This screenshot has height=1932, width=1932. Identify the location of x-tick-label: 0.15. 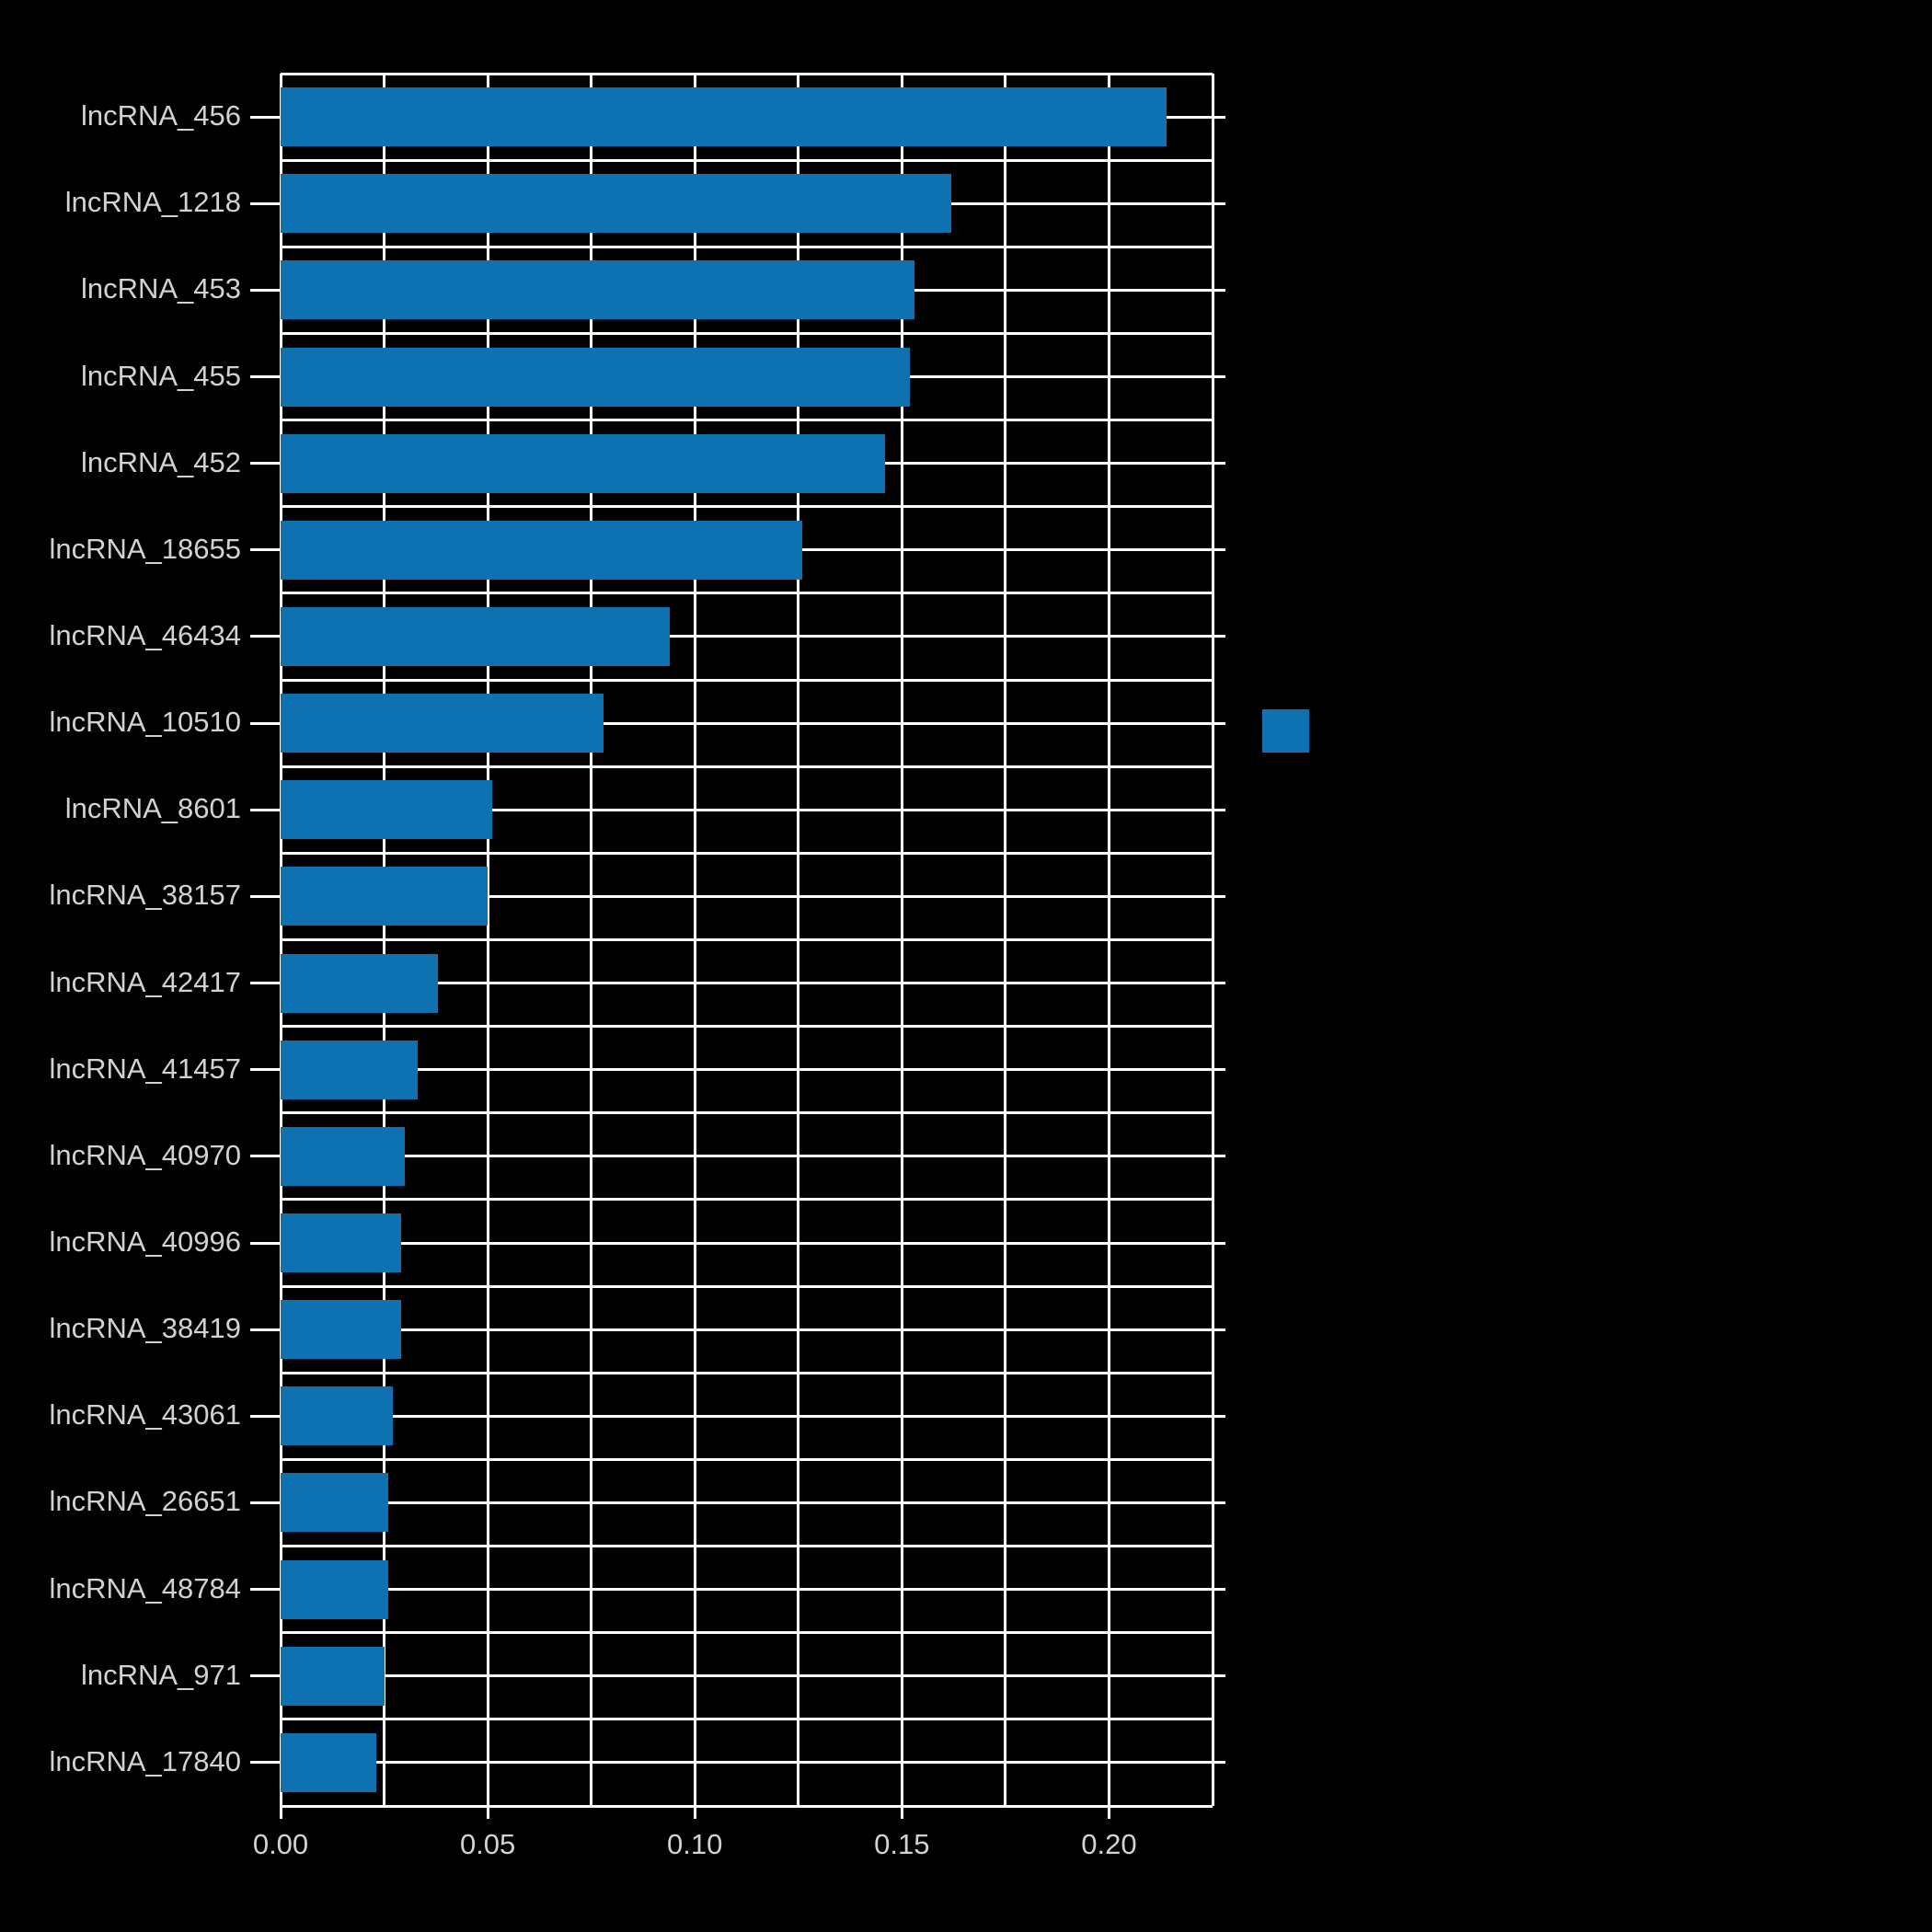
(902, 1844).